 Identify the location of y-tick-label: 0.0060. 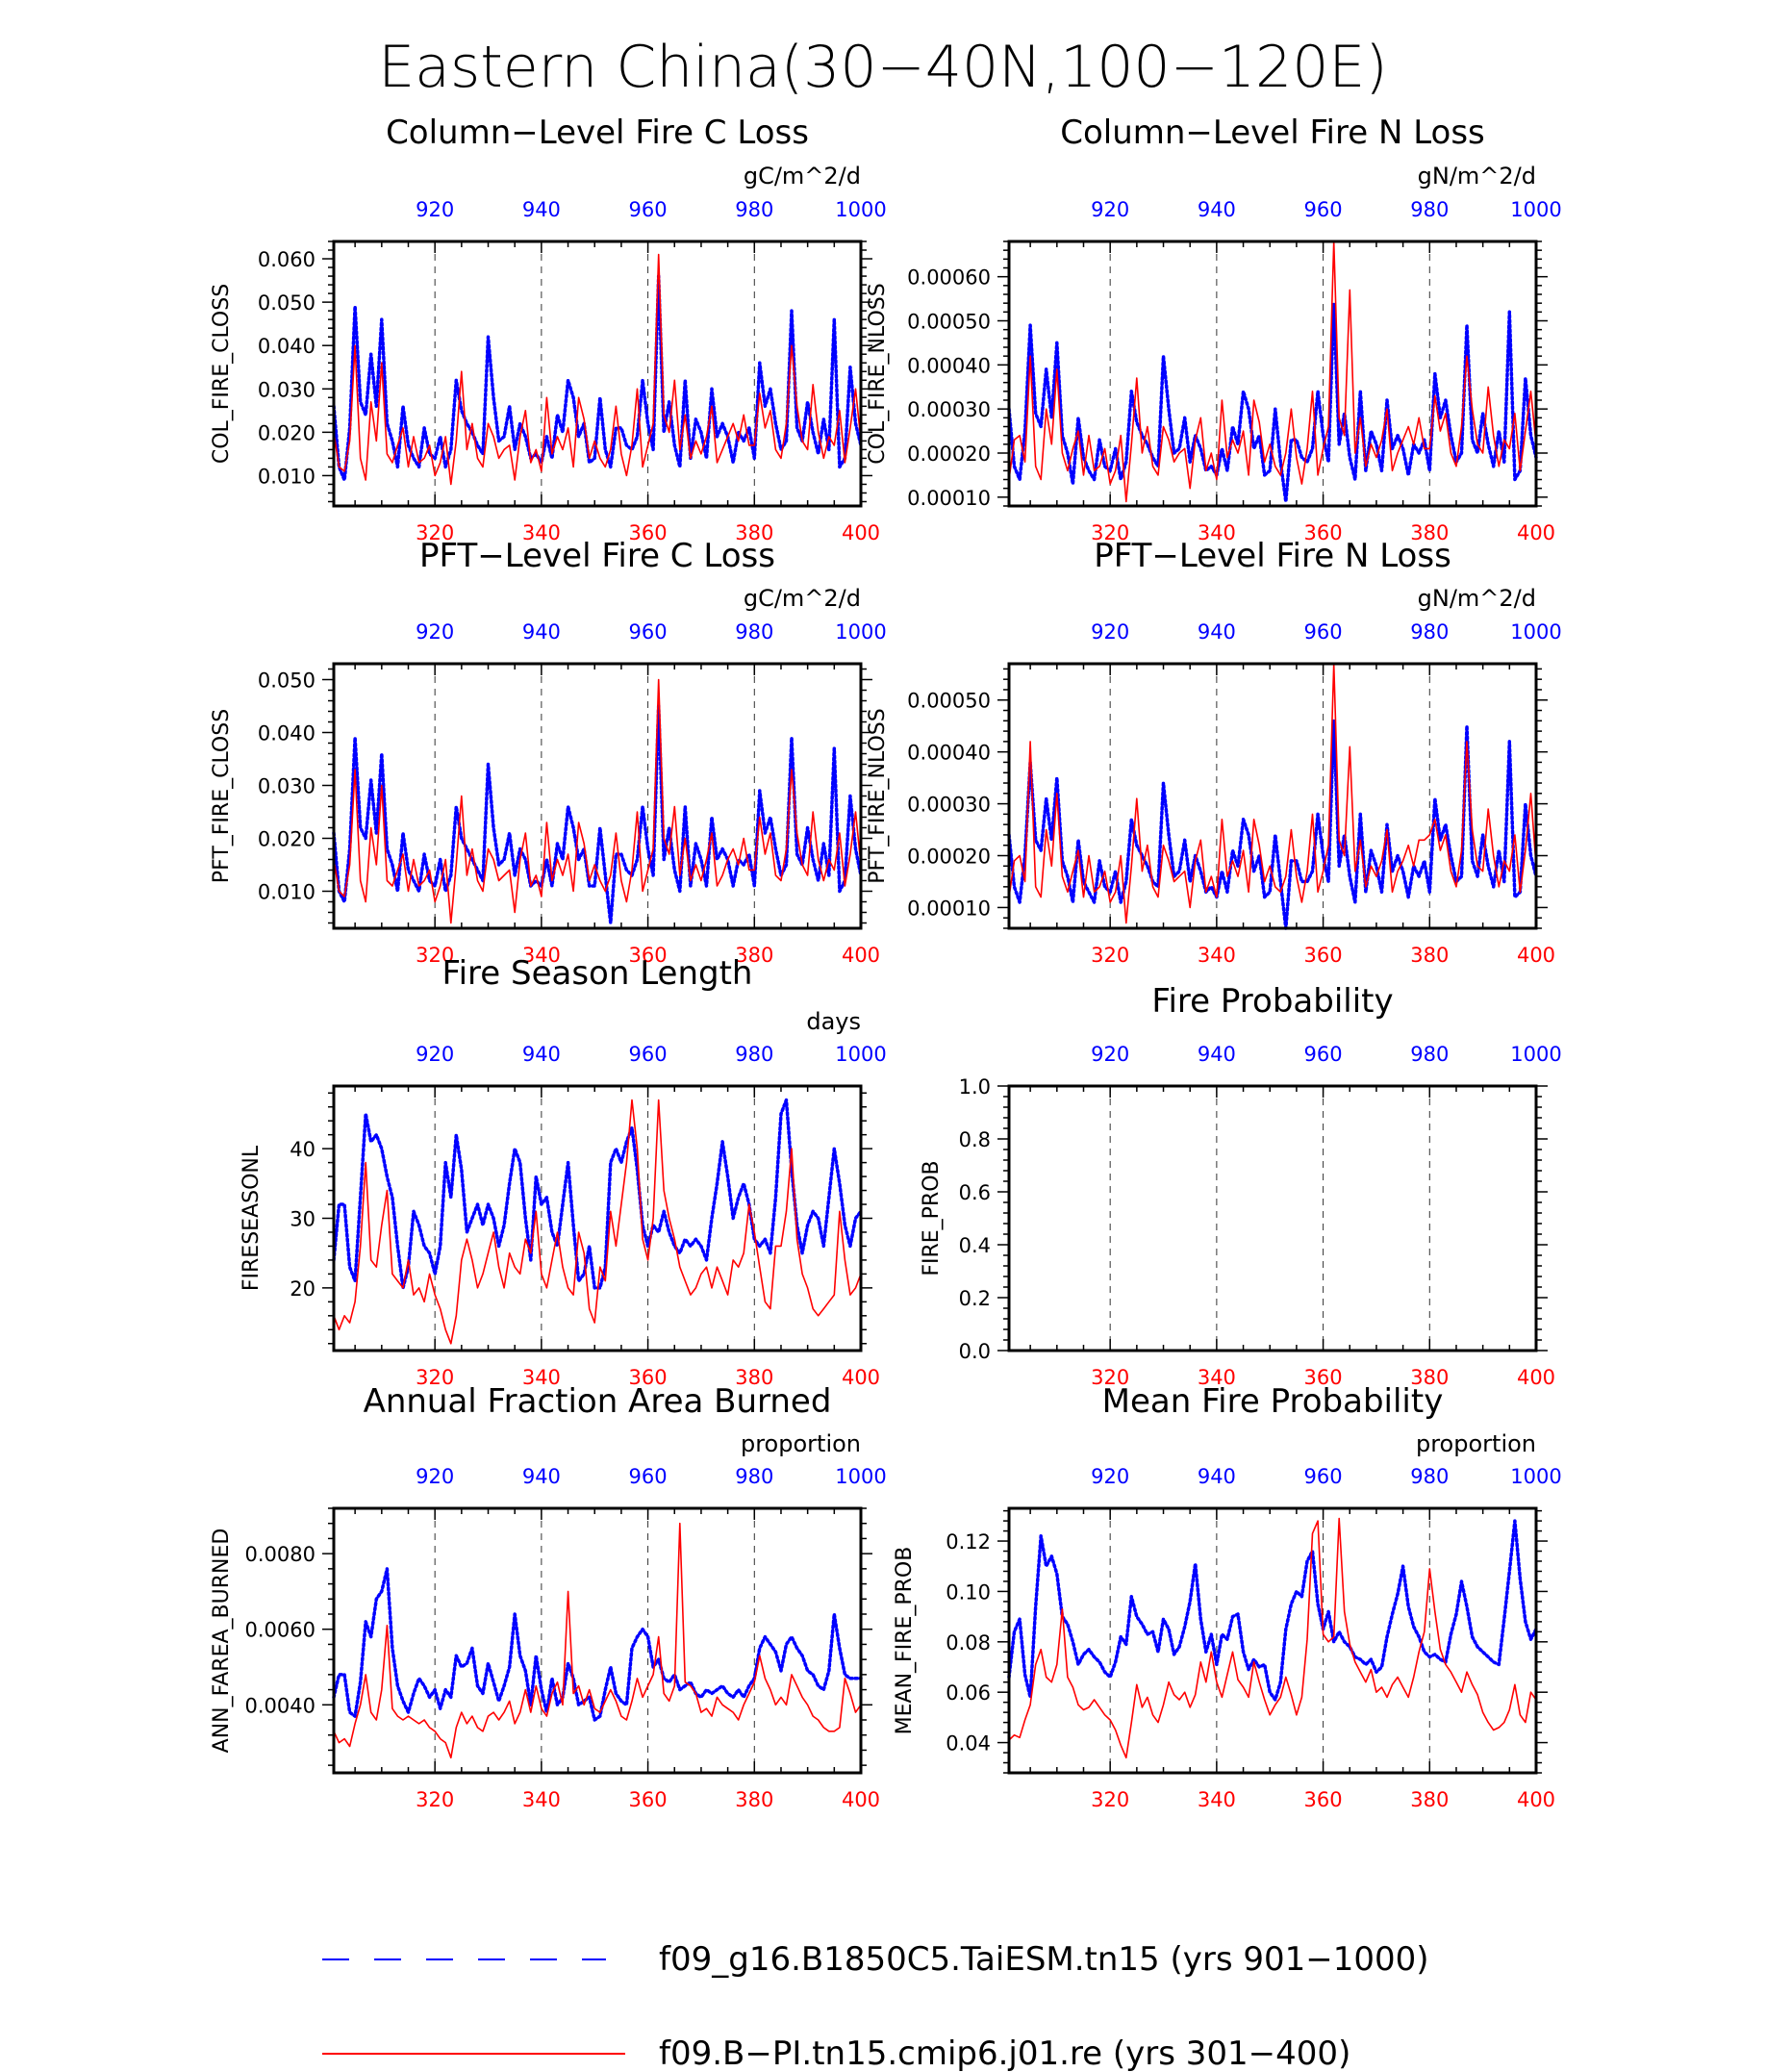
(280, 1630).